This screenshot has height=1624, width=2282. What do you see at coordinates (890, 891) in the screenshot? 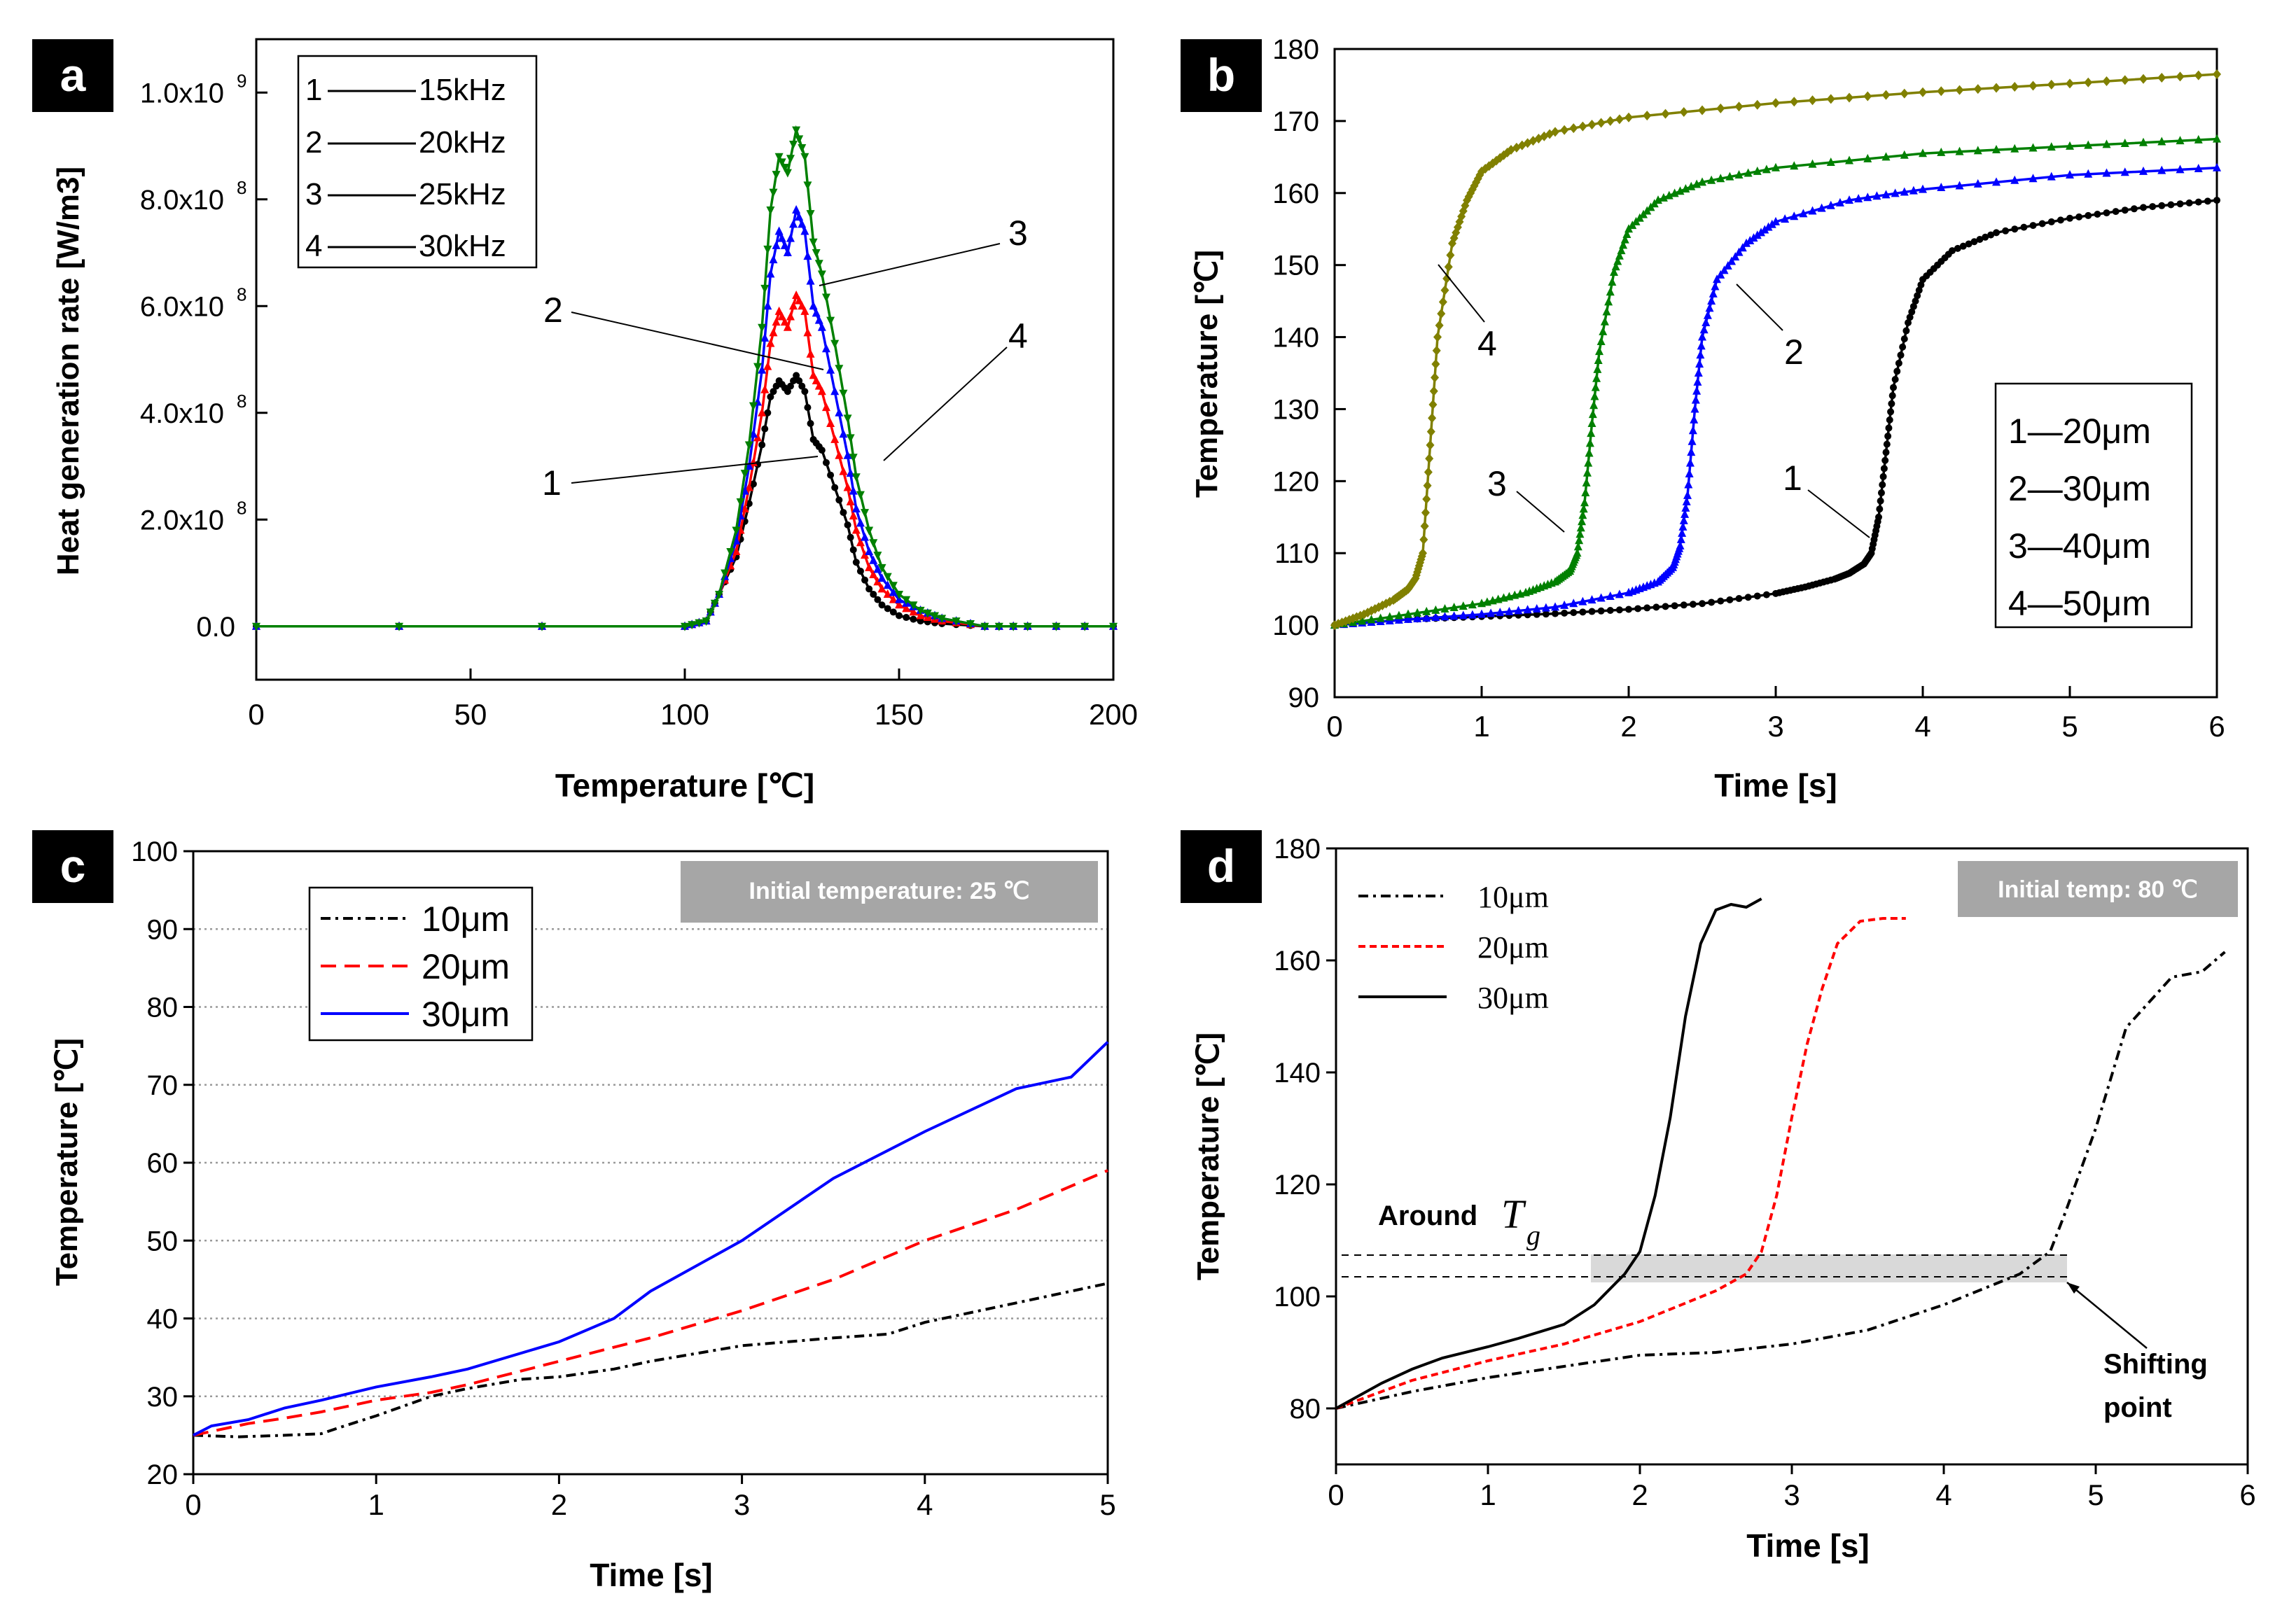
I see `panel-c-info-text: Initial temperature: 25 ℃` at bounding box center [890, 891].